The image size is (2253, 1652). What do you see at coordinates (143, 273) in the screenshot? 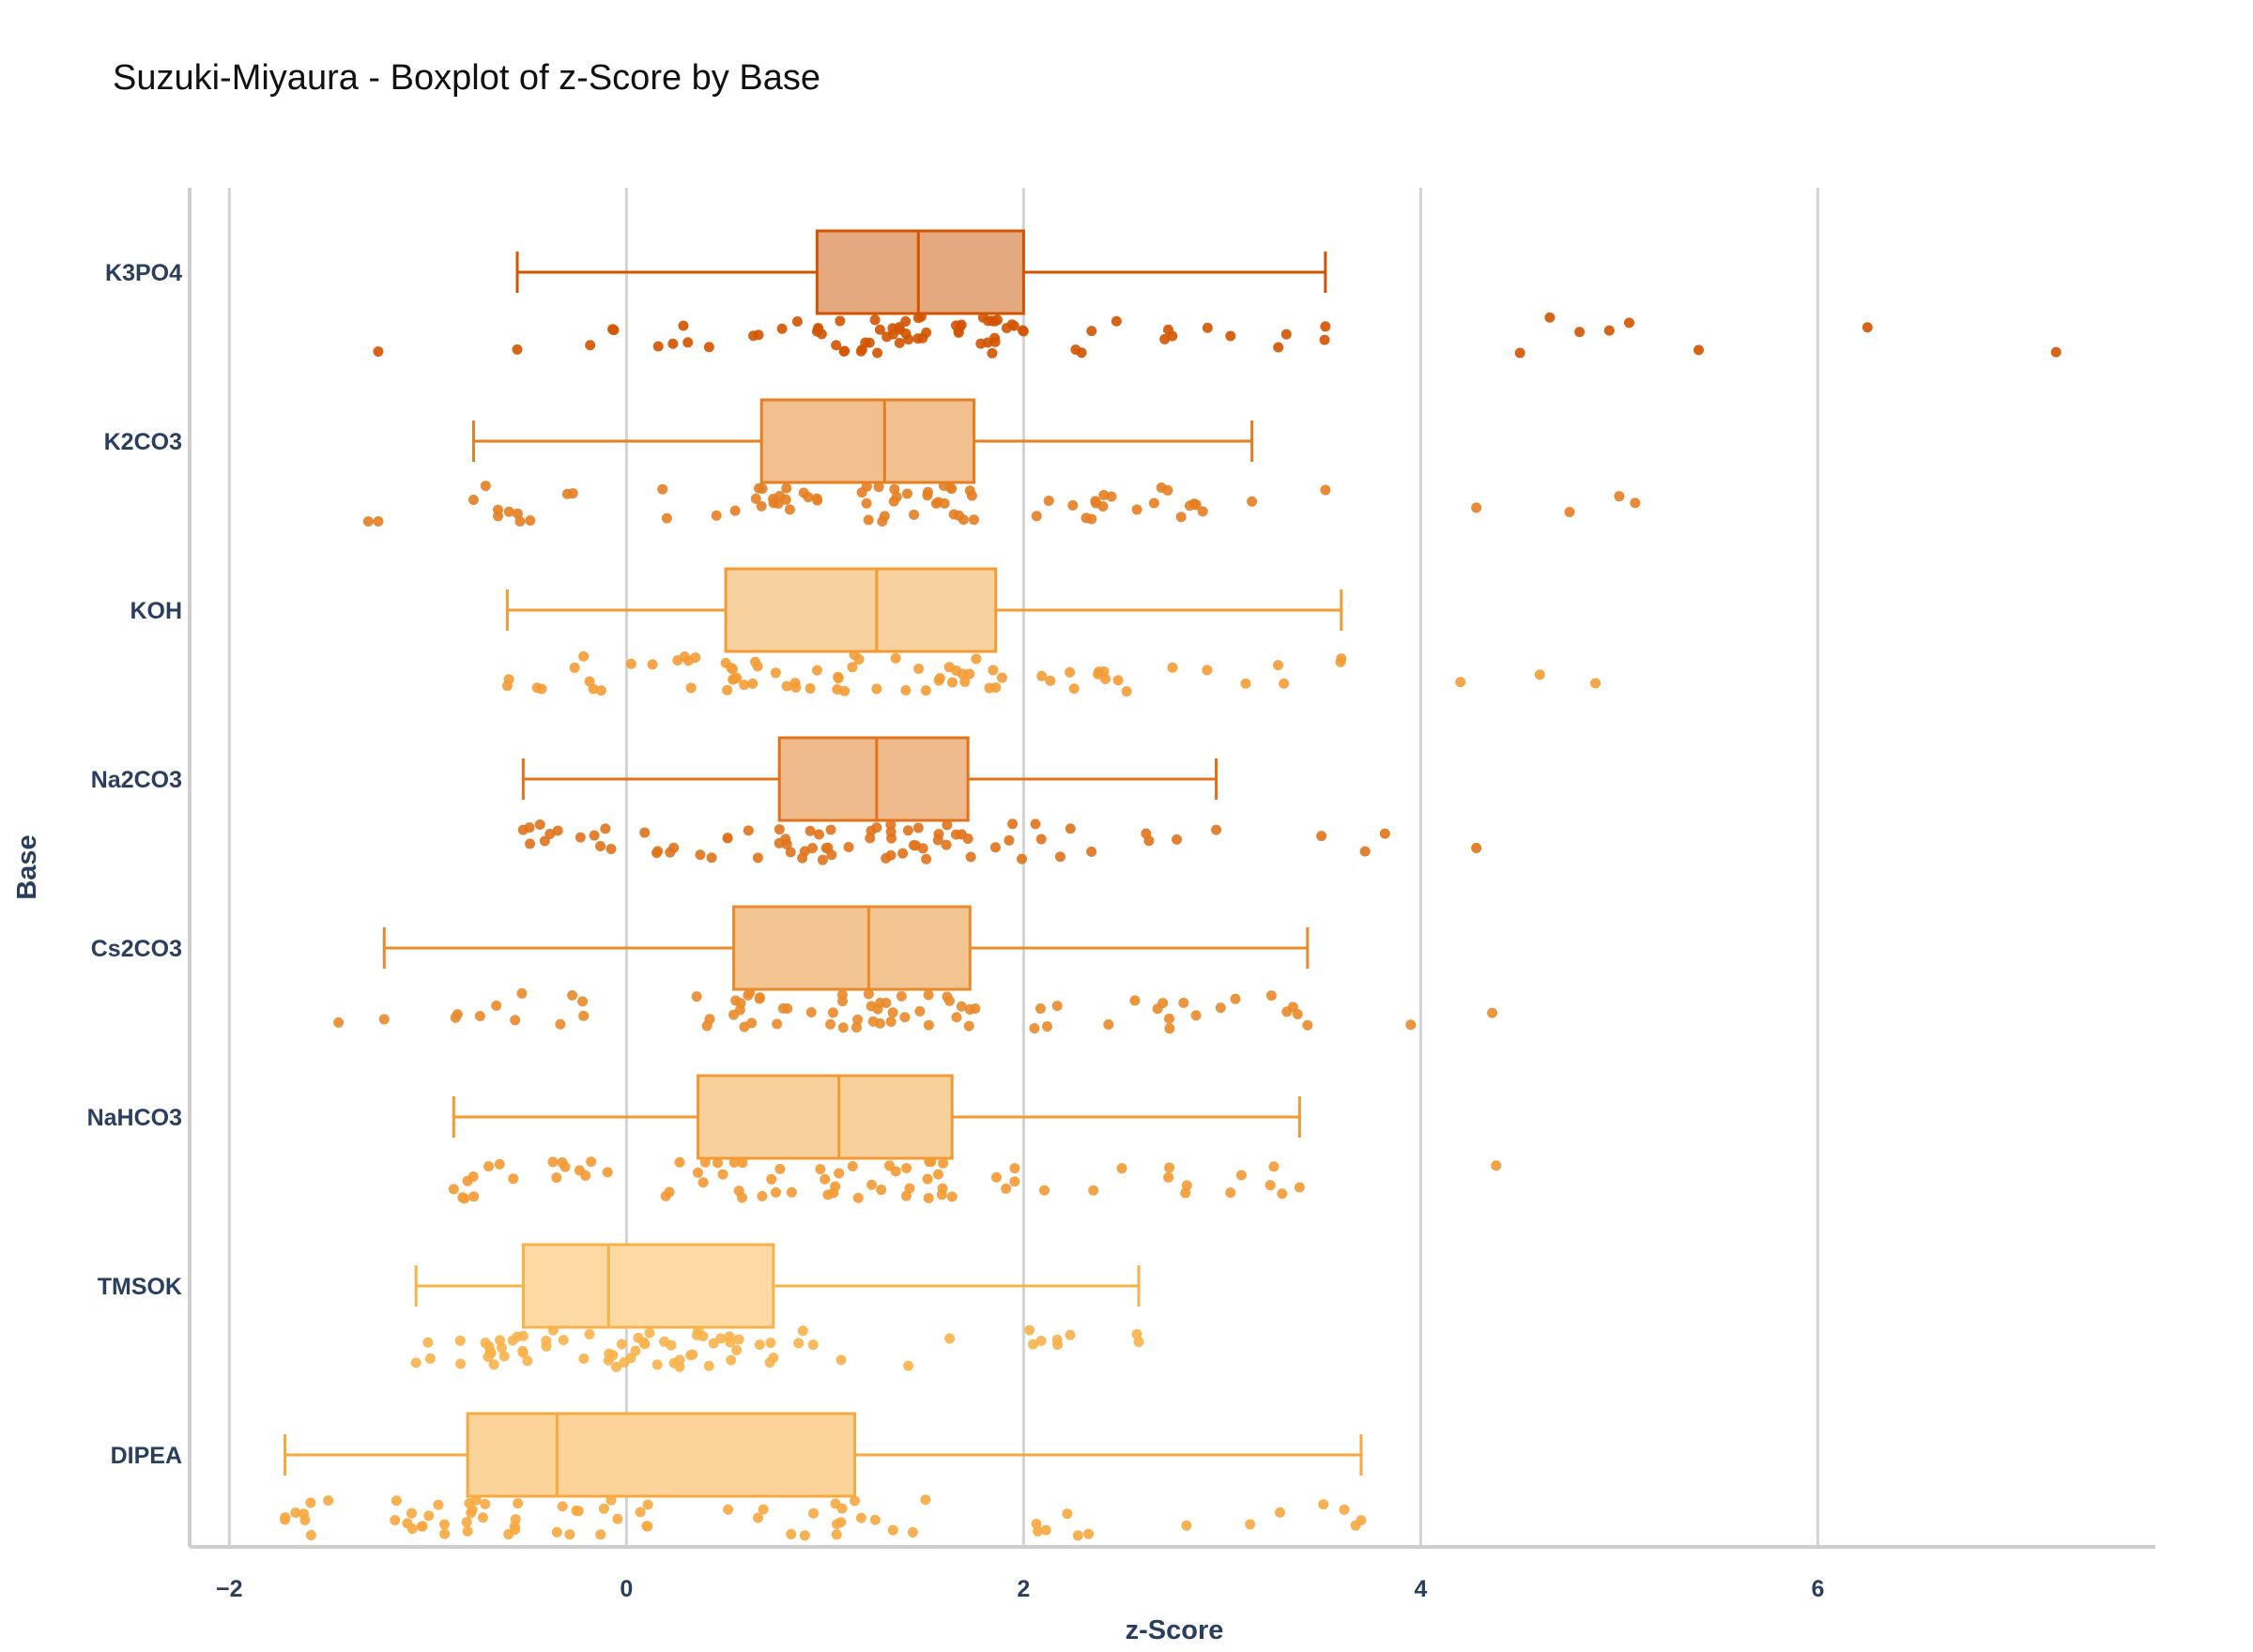
I see `y-tick-label: K3PO4` at bounding box center [143, 273].